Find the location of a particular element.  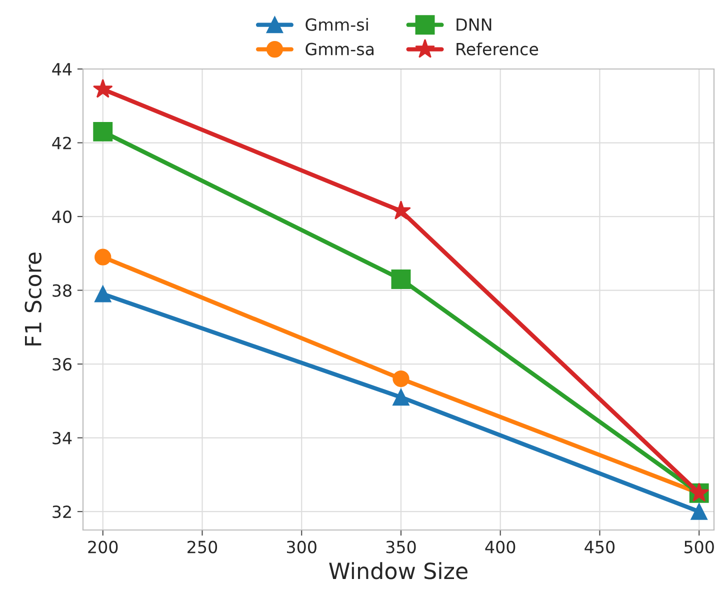

y-tick-label: 40 is located at coordinates (62, 217).